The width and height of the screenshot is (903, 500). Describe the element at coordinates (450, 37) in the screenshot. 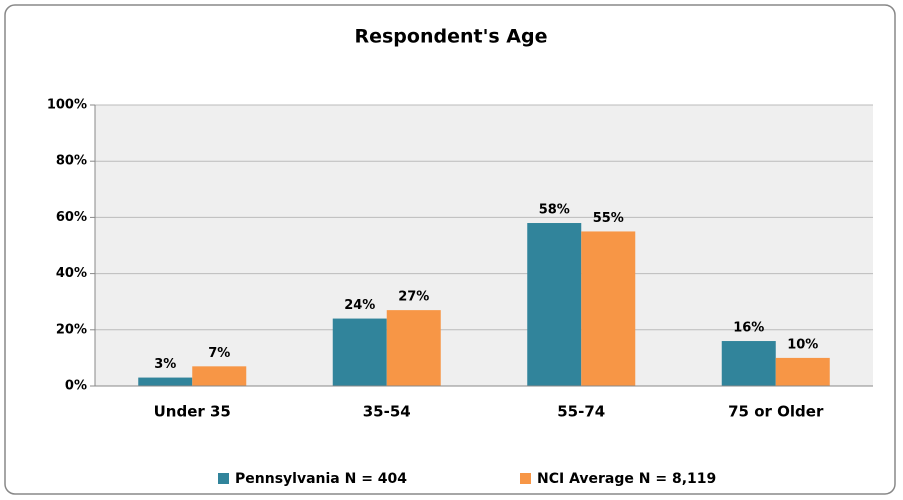

I see `chart-title: Respondent's Age` at that location.